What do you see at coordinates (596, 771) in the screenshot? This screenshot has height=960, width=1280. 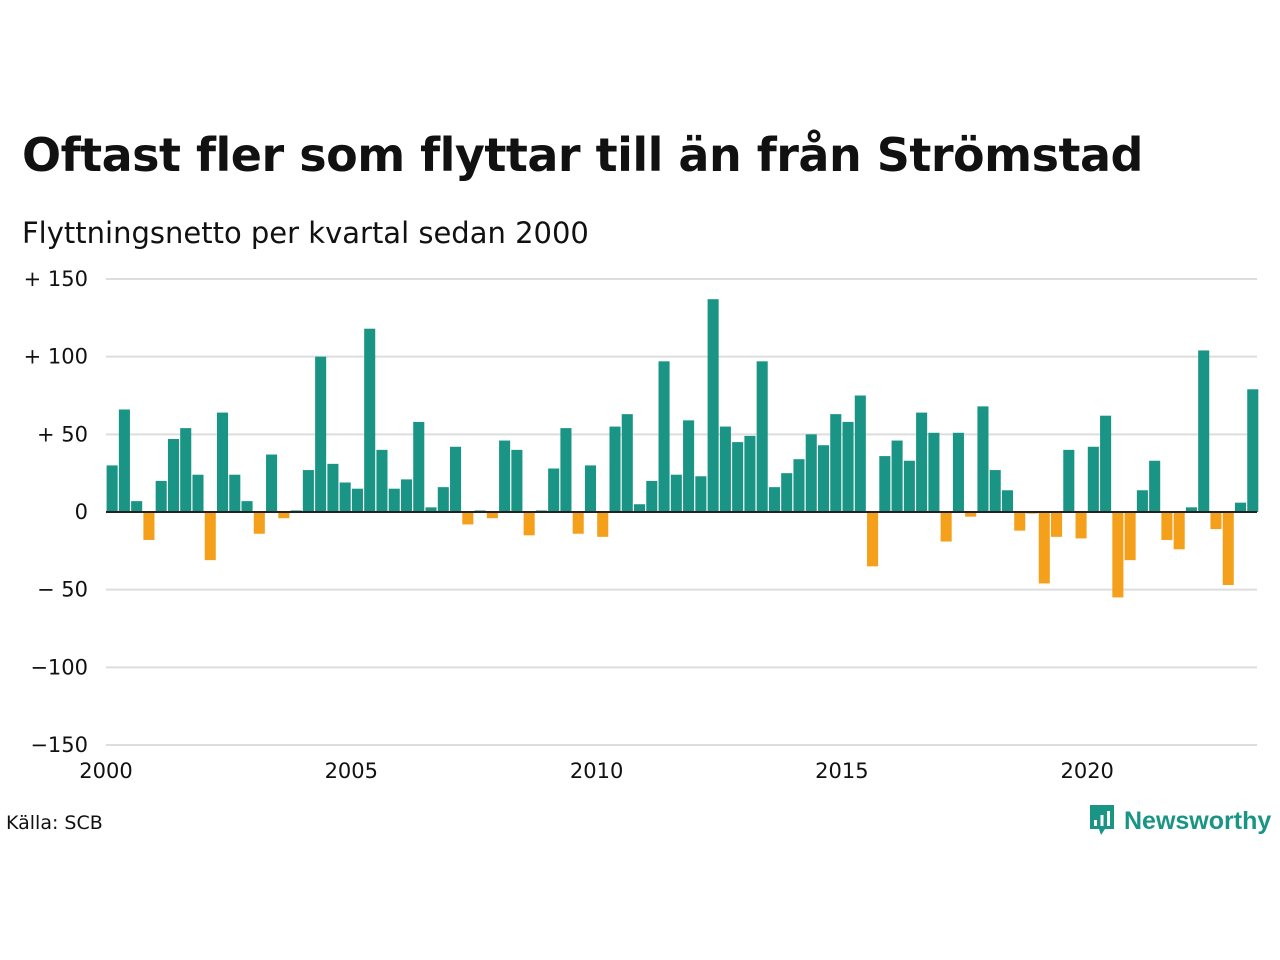 I see `x-axis-tick-labels: 2000 2005 2010 2015 2020` at bounding box center [596, 771].